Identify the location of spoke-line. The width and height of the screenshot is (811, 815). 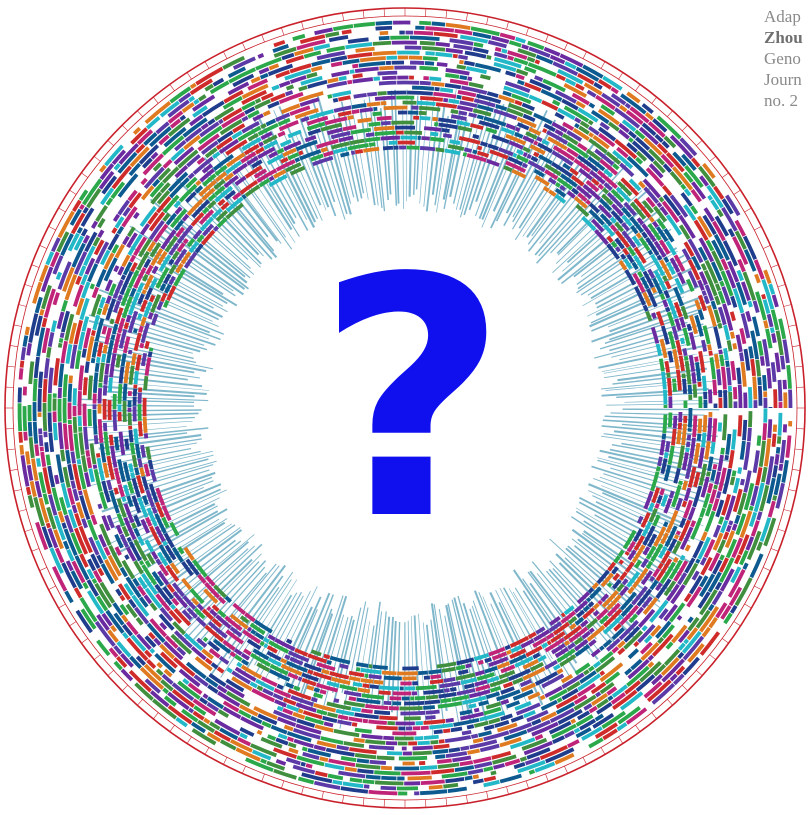
(254, 622).